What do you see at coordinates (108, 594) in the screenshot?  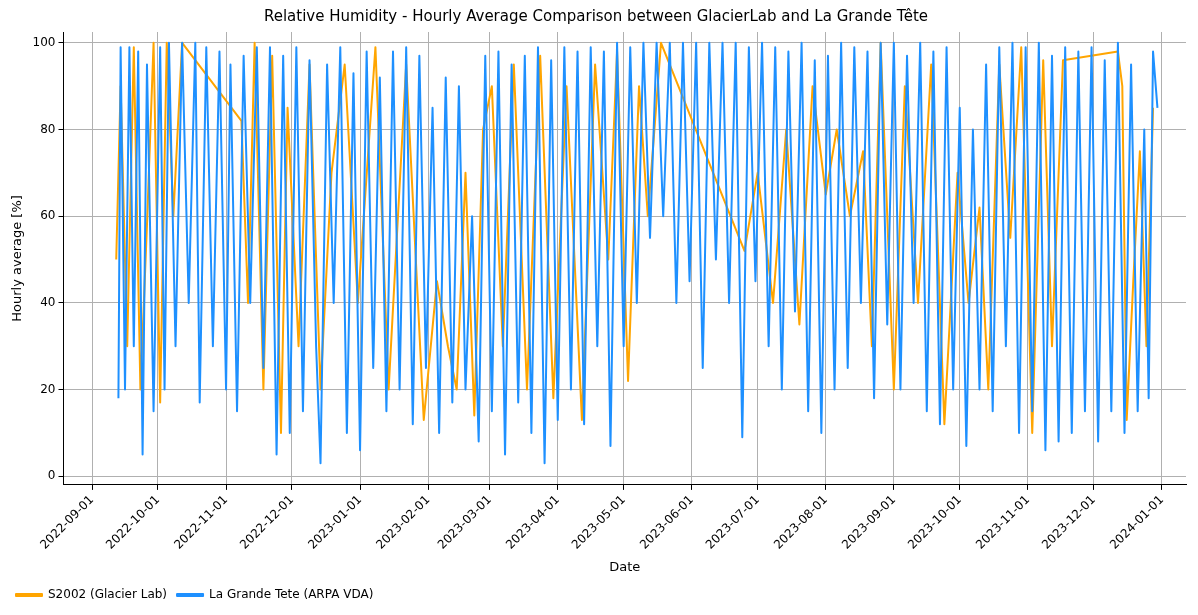 I see `legend-label: S2002 (Glacier Lab)` at bounding box center [108, 594].